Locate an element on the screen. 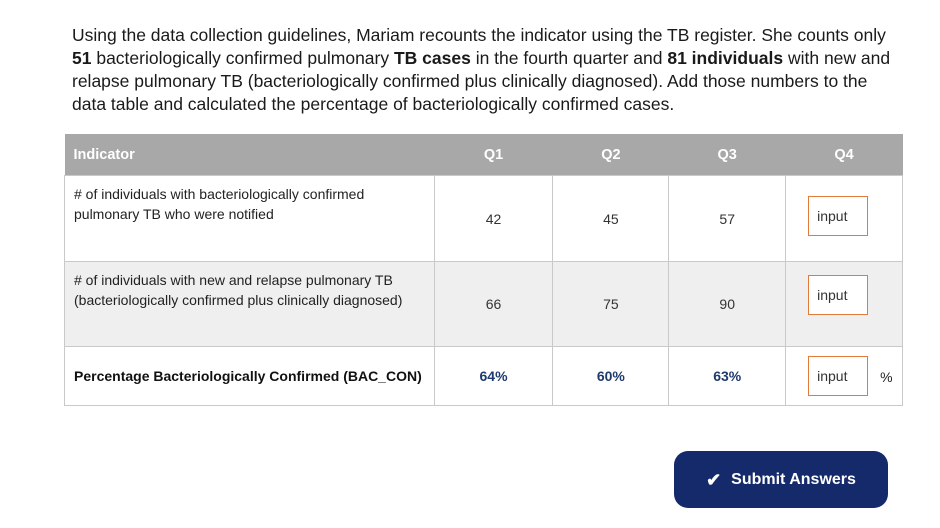  cell-q2: 60% is located at coordinates (611, 376).